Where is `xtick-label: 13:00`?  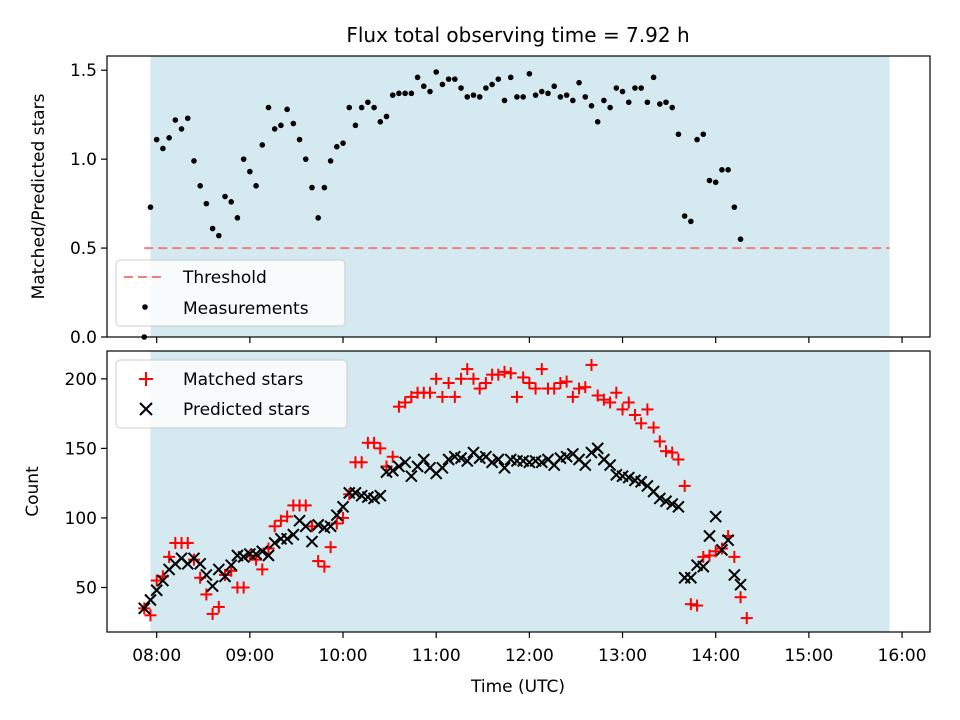 xtick-label: 13:00 is located at coordinates (622, 656).